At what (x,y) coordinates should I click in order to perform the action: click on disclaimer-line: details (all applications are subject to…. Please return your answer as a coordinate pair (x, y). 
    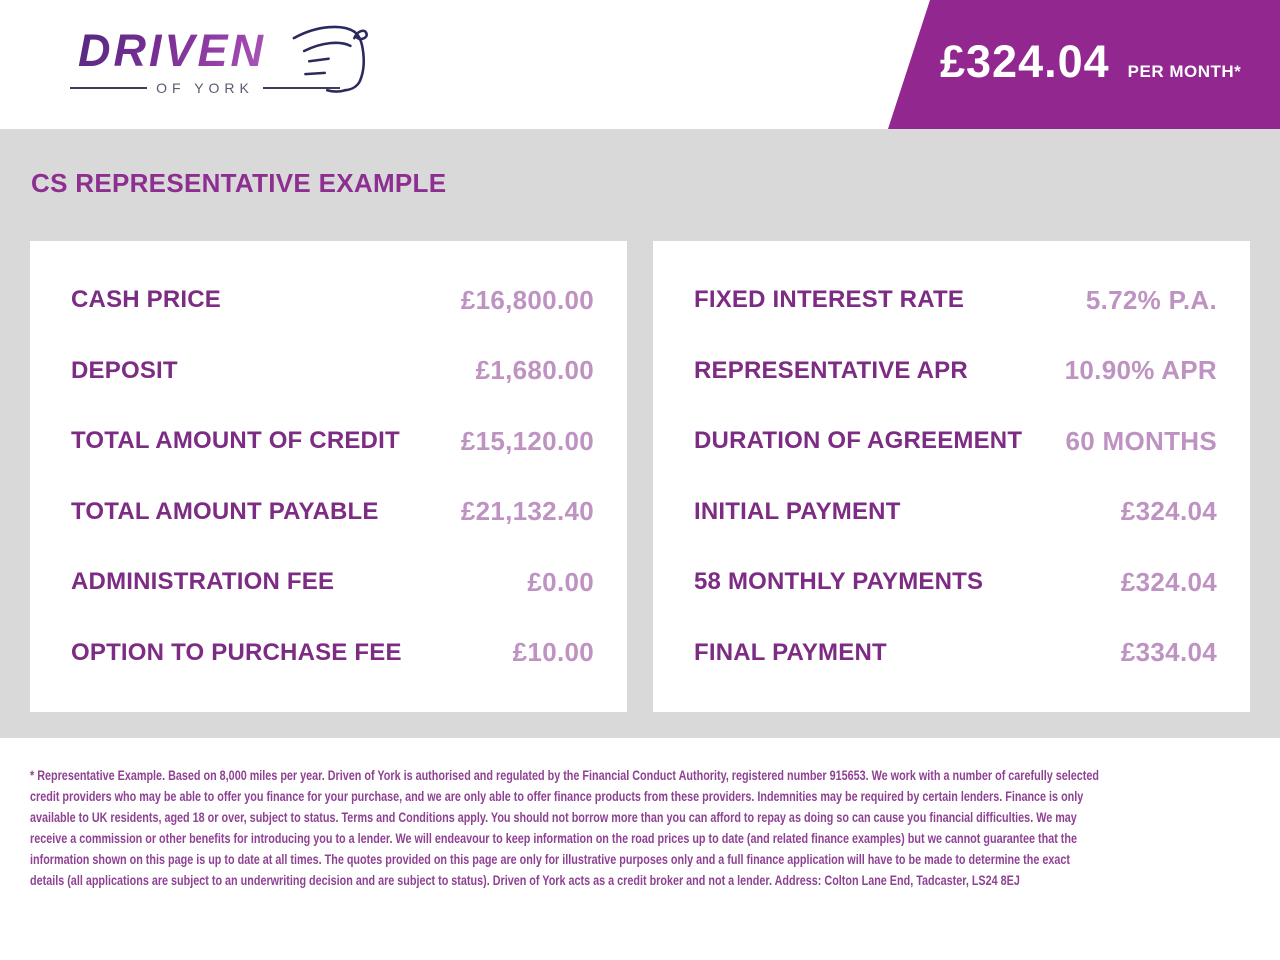
    Looking at the image, I should click on (525, 880).